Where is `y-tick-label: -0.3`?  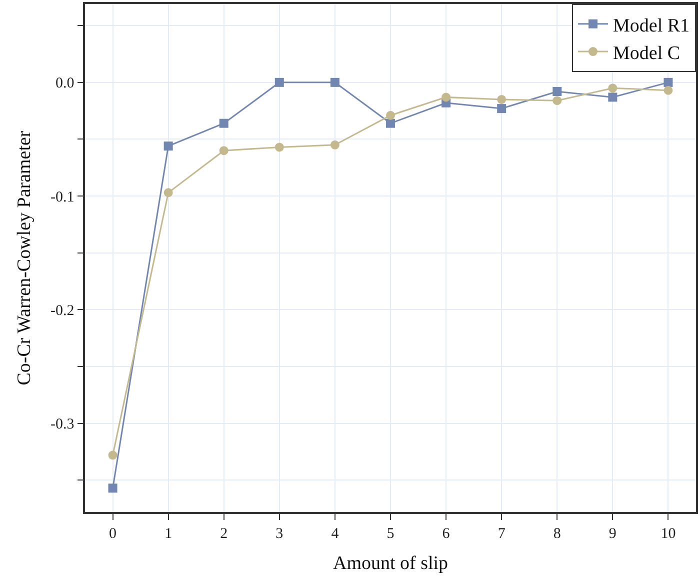
y-tick-label: -0.3 is located at coordinates (62, 424).